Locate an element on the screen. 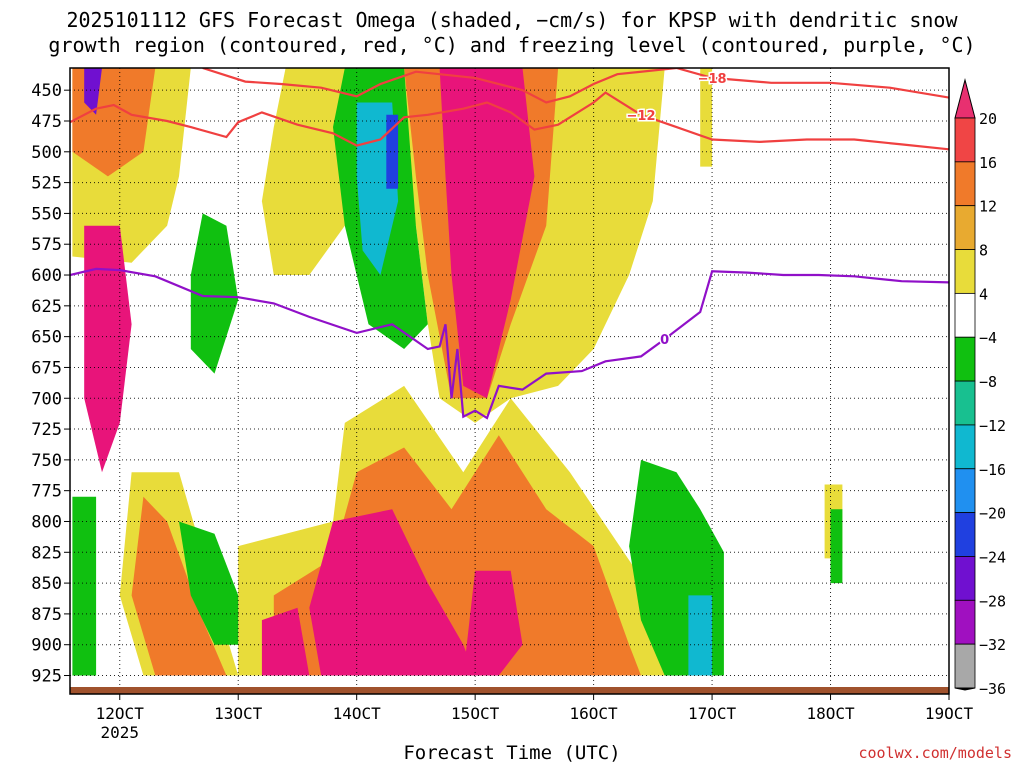 This screenshot has height=768, width=1024. colorbar-bottom-arrow is located at coordinates (965, 689).